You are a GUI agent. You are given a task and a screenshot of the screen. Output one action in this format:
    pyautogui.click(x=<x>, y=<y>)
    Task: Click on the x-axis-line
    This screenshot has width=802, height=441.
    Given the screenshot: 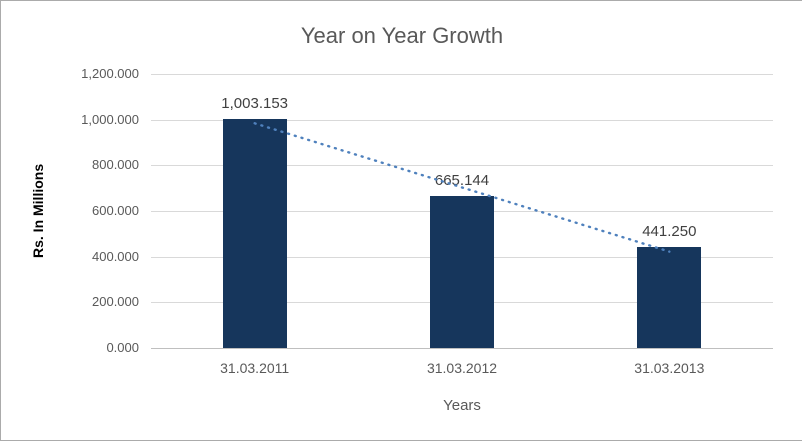 What is the action you would take?
    pyautogui.click(x=462, y=348)
    